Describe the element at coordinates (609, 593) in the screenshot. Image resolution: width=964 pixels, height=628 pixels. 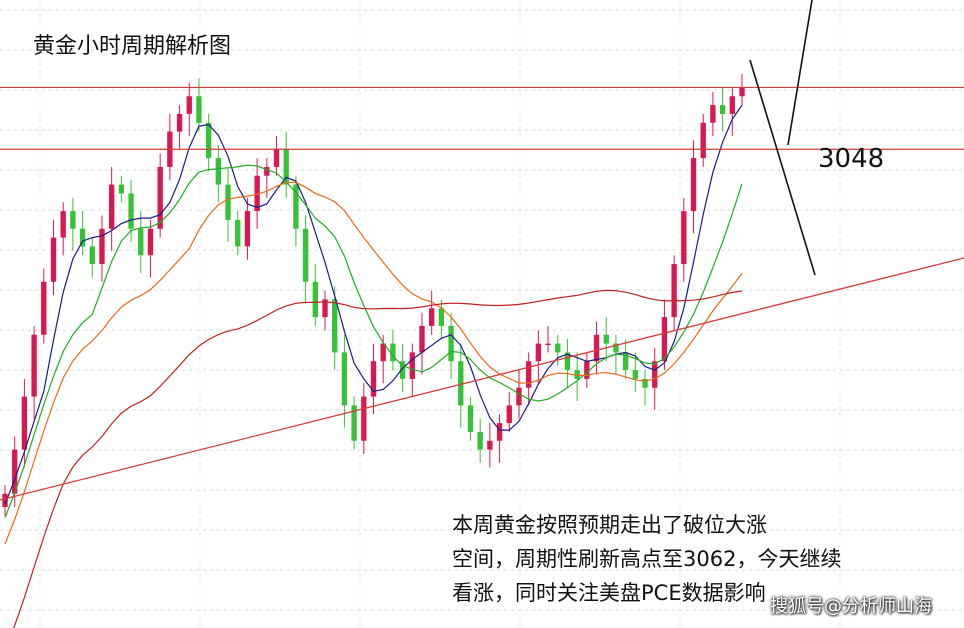
I see `note-line: 看涨，同时关注美盘PCE数据影响` at that location.